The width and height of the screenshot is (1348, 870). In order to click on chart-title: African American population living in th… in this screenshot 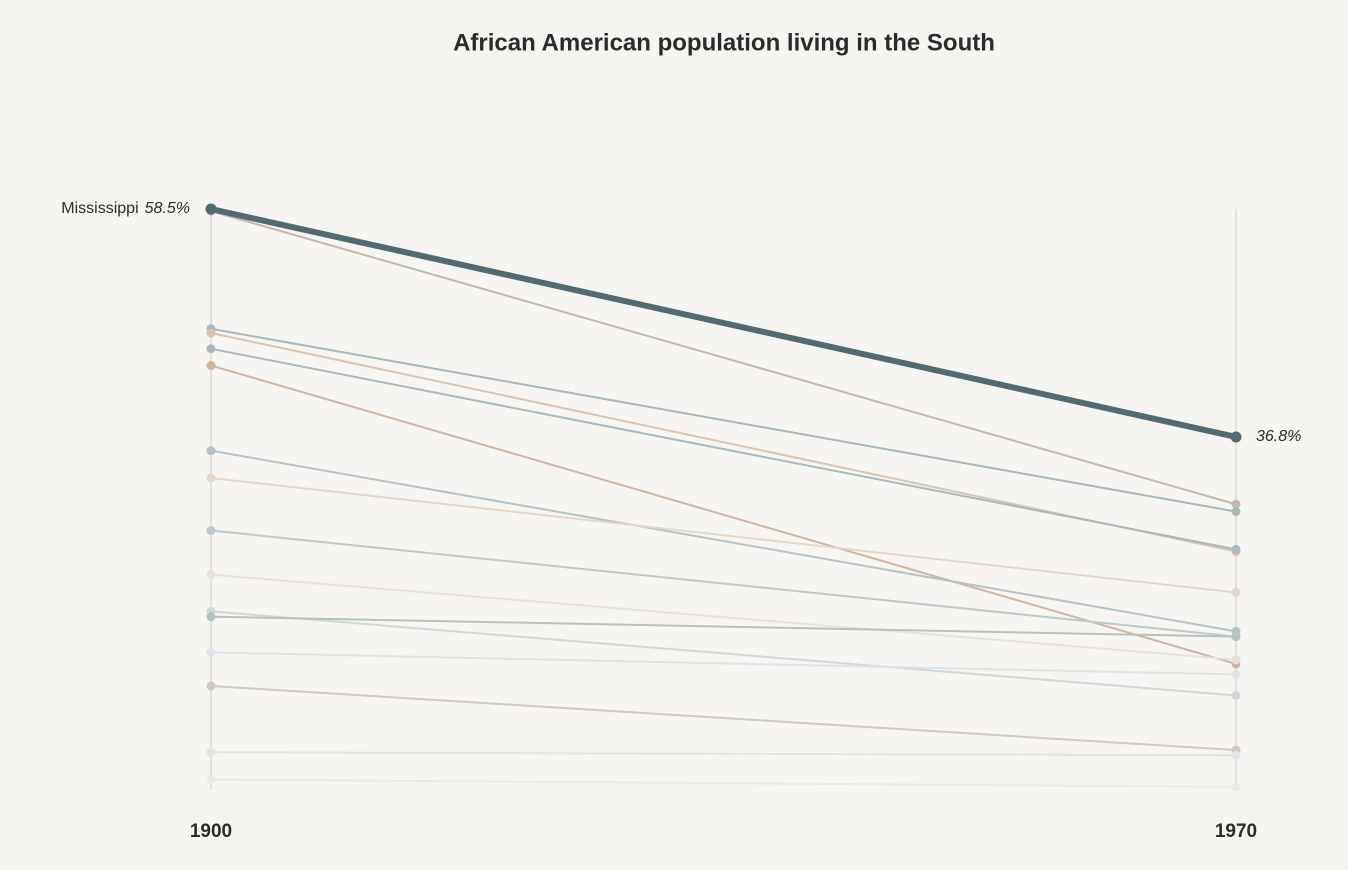, I will do `click(724, 42)`.